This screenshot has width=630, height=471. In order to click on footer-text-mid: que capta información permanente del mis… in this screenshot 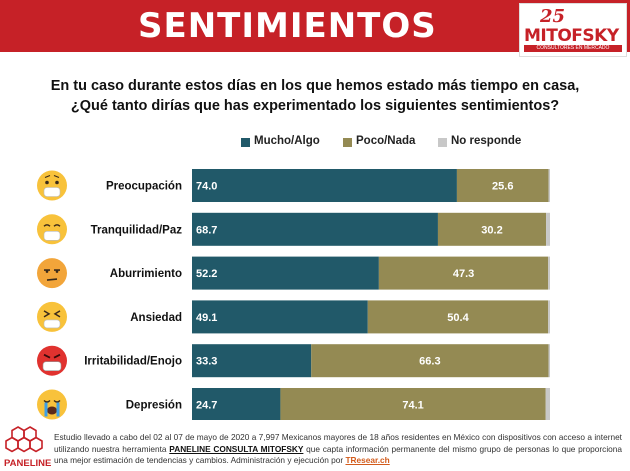, I will do `click(338, 454)`.